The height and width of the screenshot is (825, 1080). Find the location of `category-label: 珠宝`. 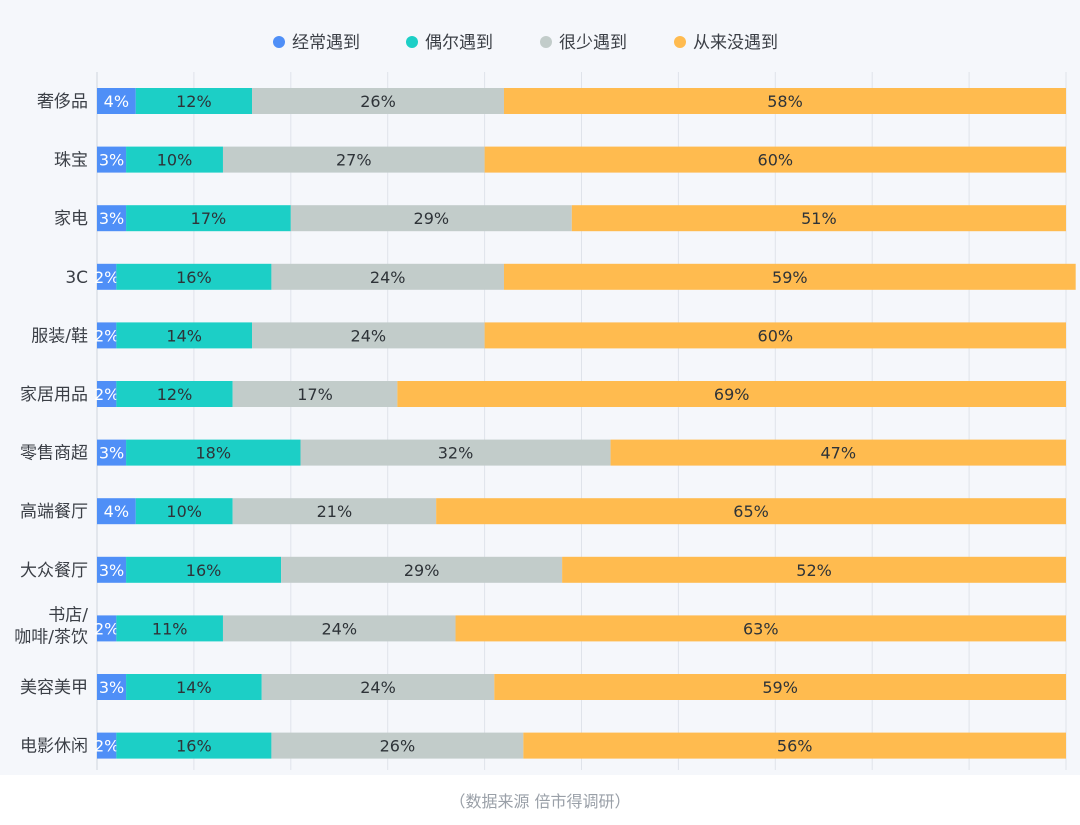

category-label: 珠宝 is located at coordinates (71, 161).